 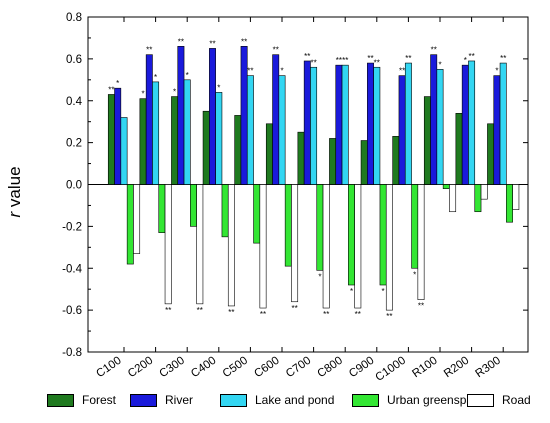 What do you see at coordinates (295, 400) in the screenshot?
I see `legend-label-lake-and-pond: Lake and pond` at bounding box center [295, 400].